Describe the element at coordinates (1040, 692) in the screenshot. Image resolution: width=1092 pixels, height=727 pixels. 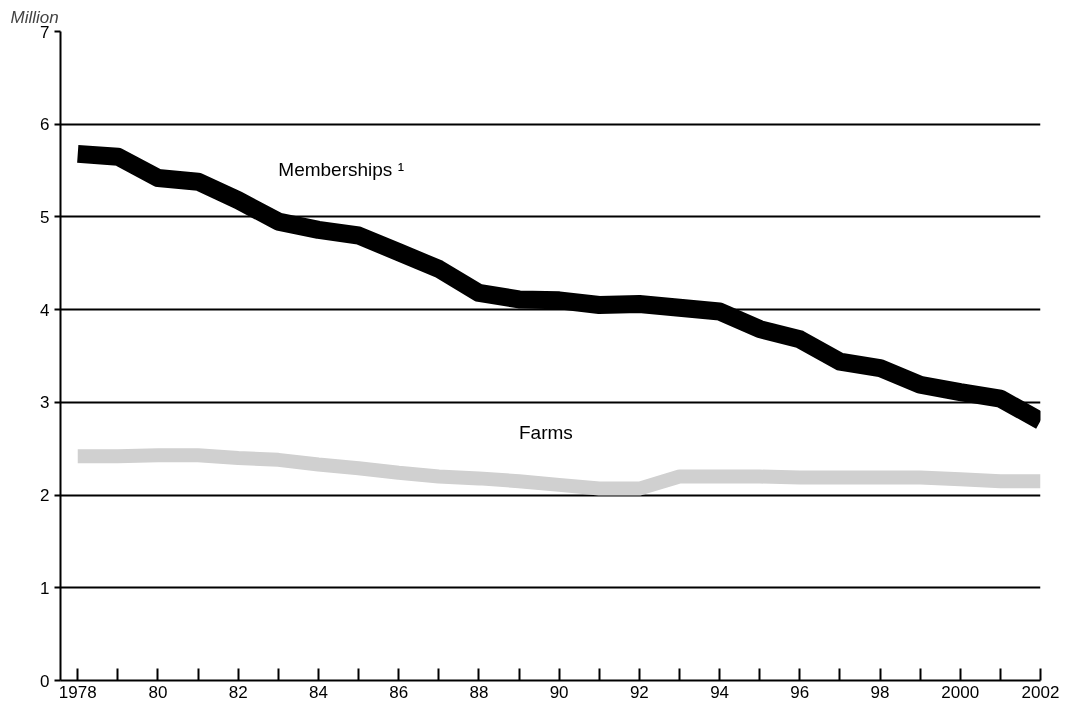
I see `x-tick-label: 2002` at that location.